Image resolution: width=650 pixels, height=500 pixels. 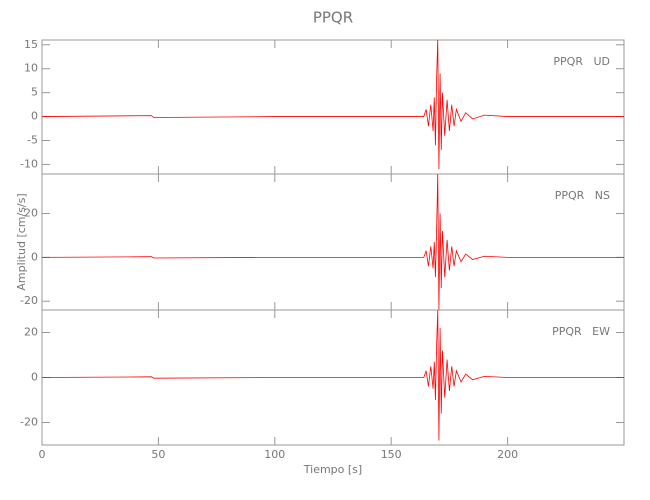 I want to click on y-tick-label: 5, so click(x=34, y=92).